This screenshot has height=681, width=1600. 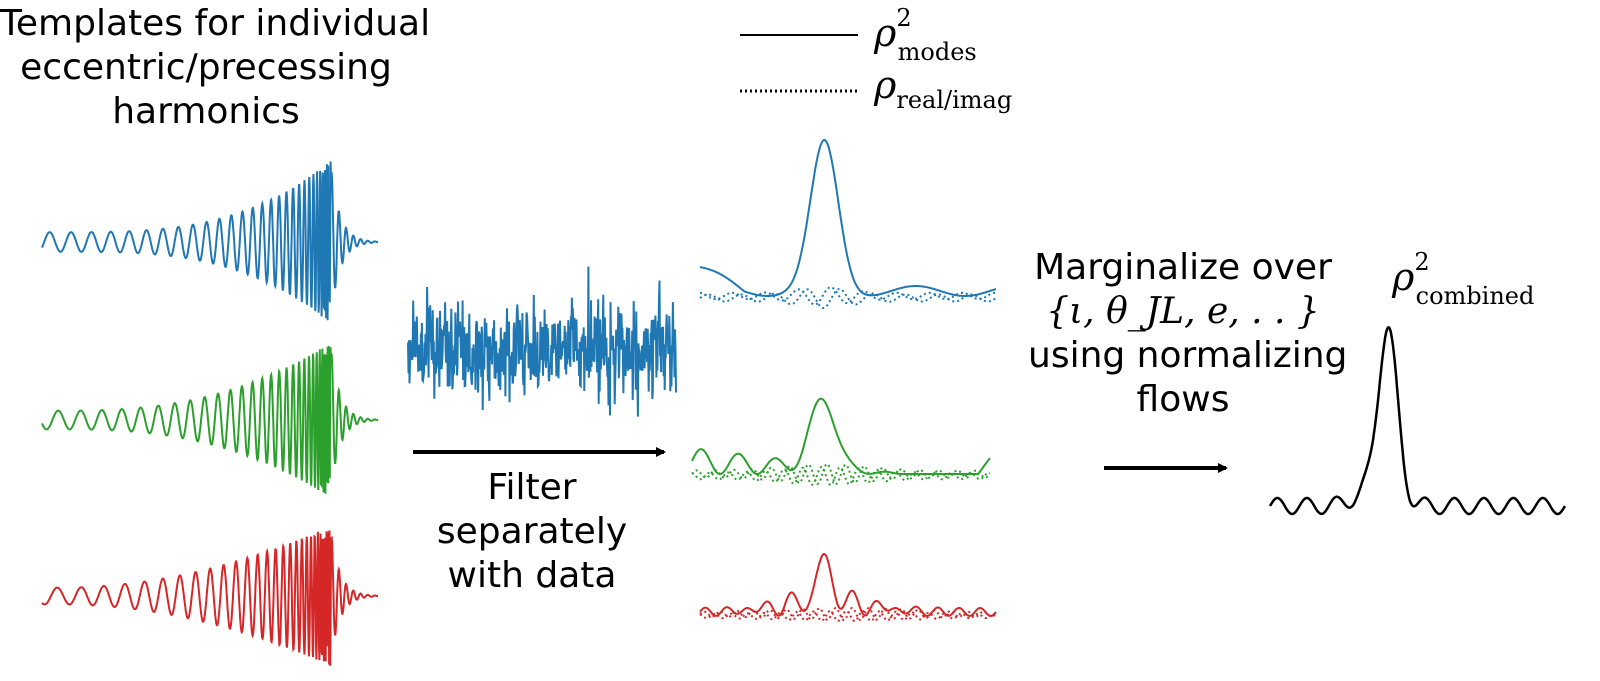 What do you see at coordinates (1188, 355) in the screenshot?
I see `marginalize-caption-line-3: using normalizing` at bounding box center [1188, 355].